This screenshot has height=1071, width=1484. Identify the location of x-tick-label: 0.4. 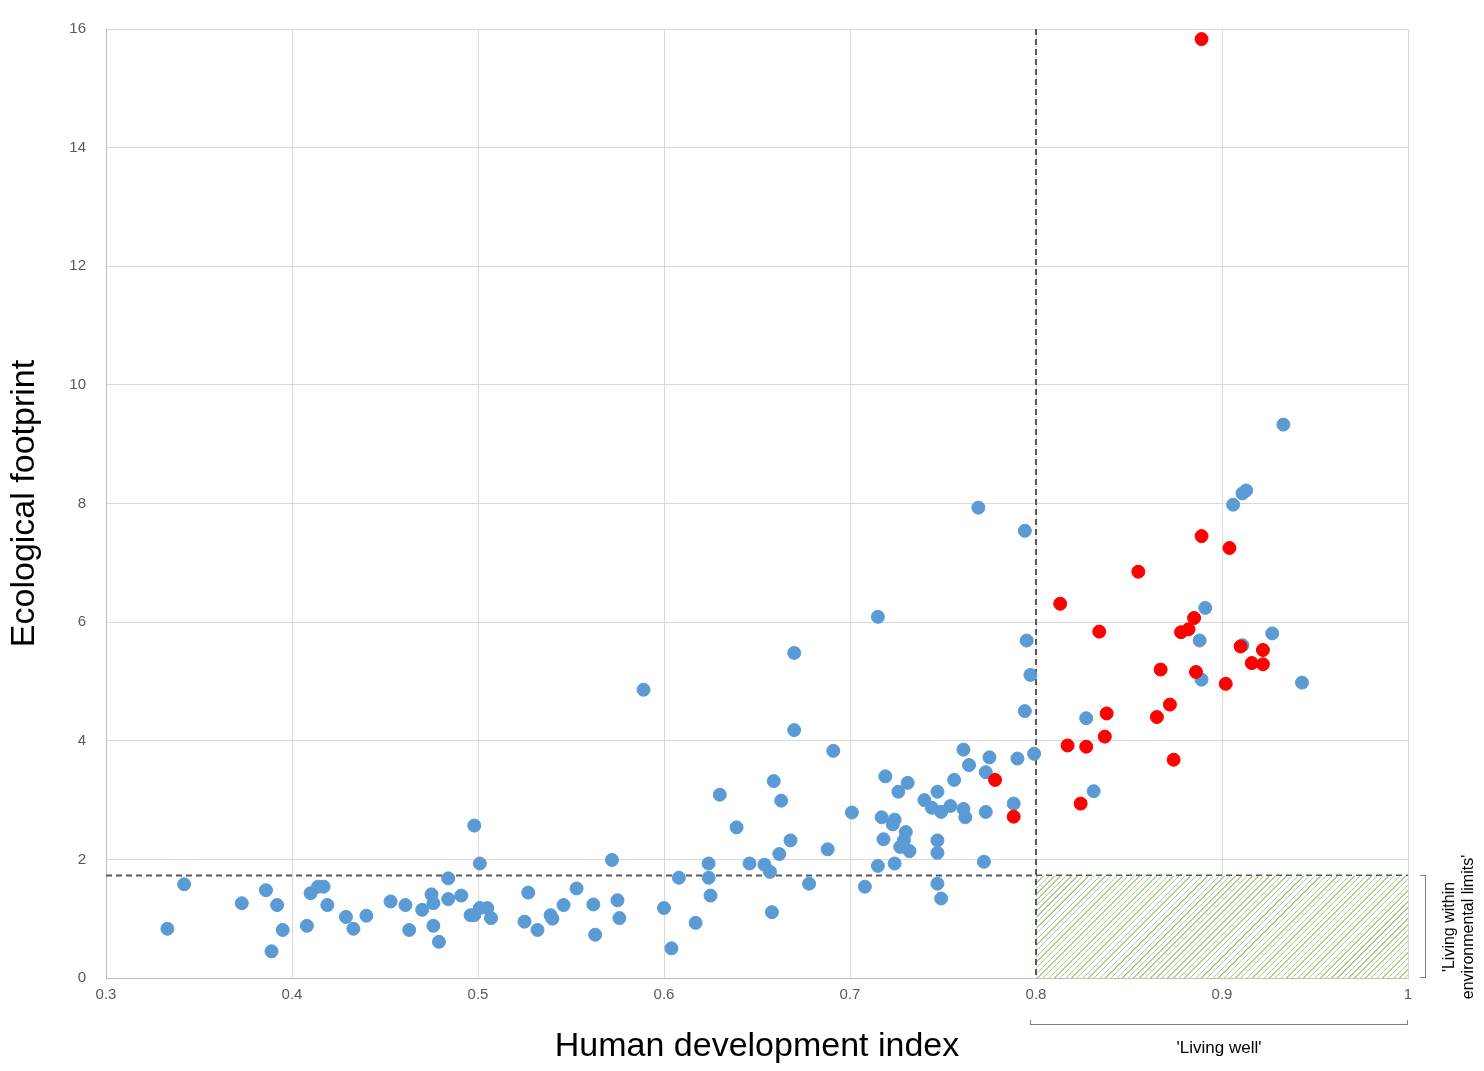
(292, 994).